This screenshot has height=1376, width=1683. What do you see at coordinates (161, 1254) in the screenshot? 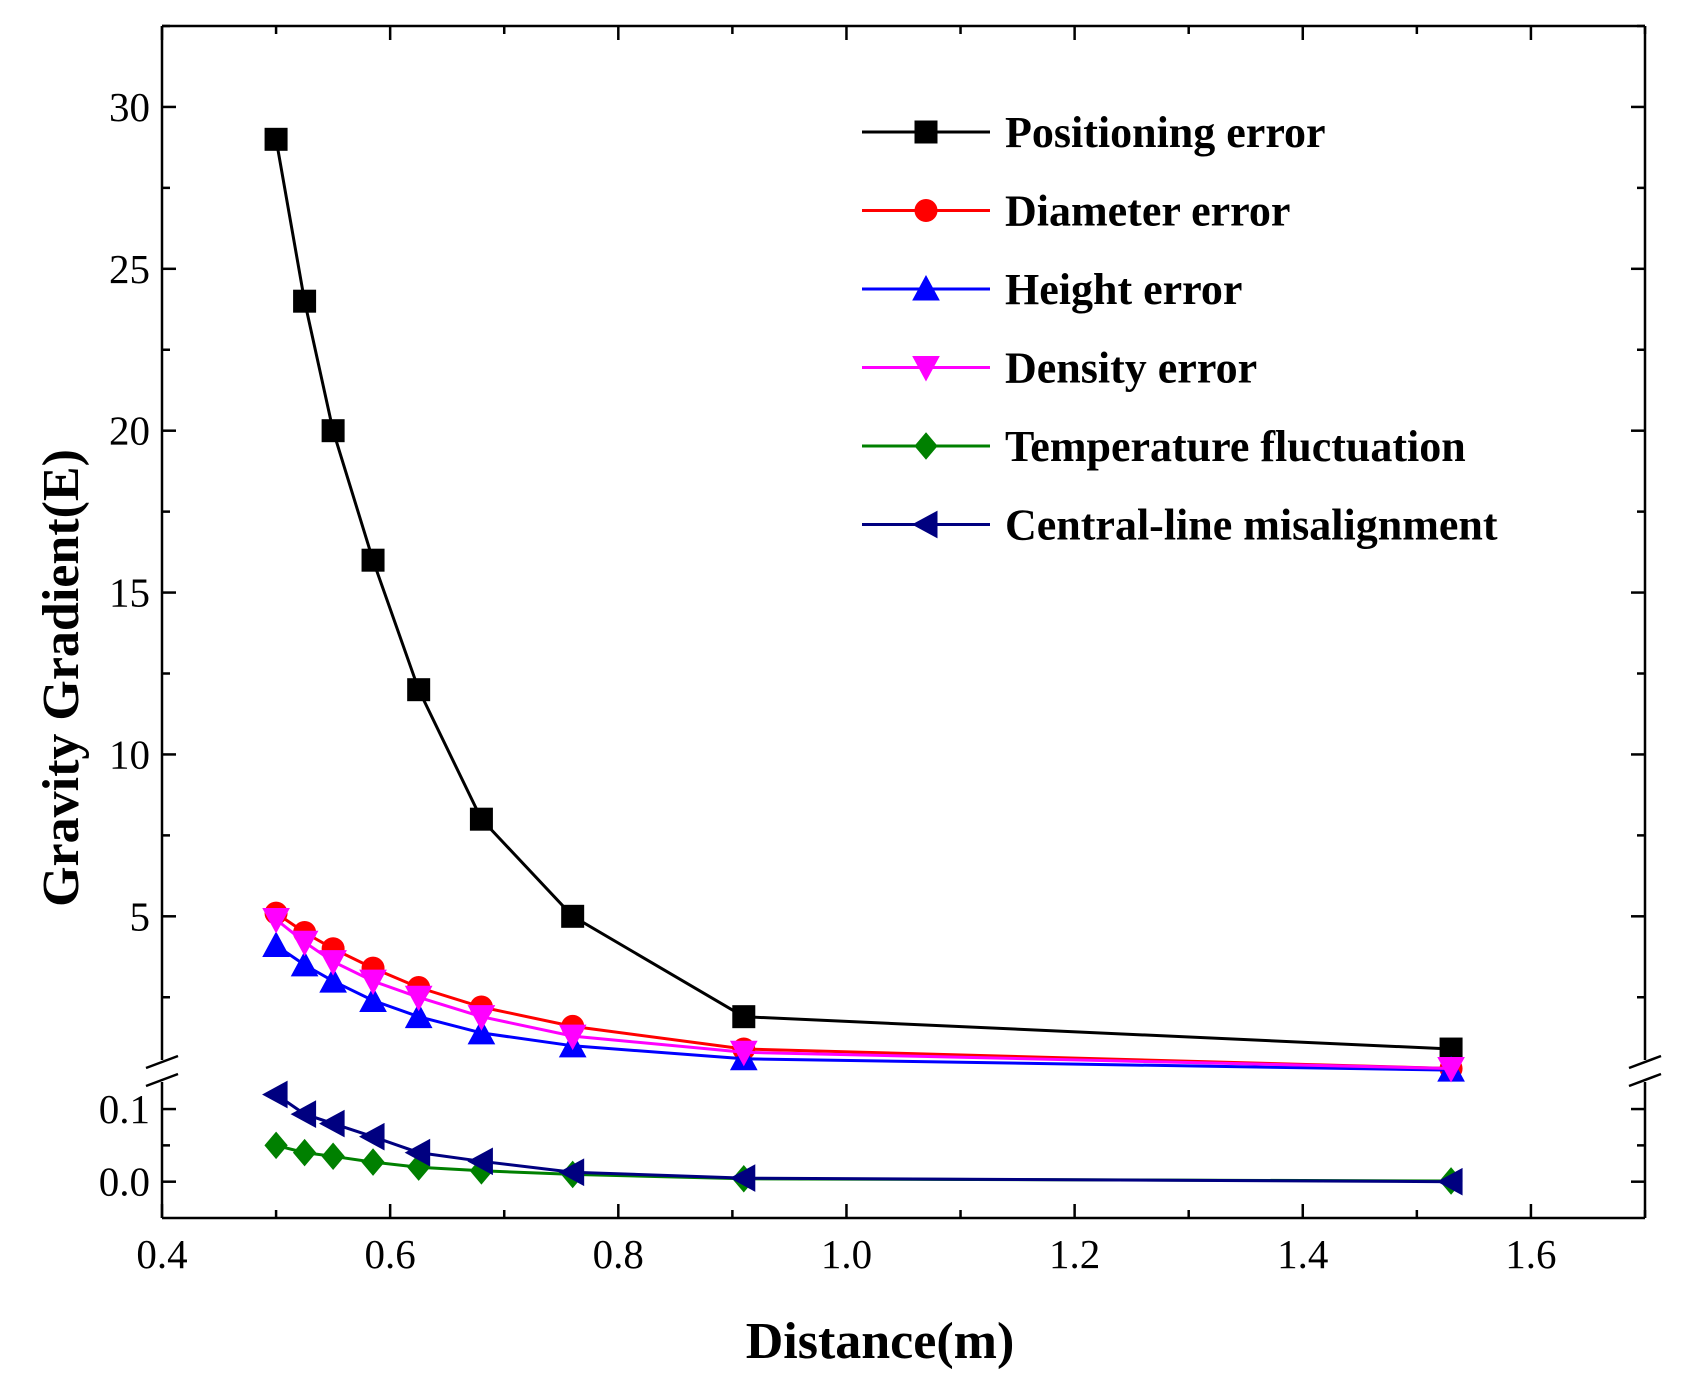
I see `x-tick-label: 0.4` at bounding box center [161, 1254].